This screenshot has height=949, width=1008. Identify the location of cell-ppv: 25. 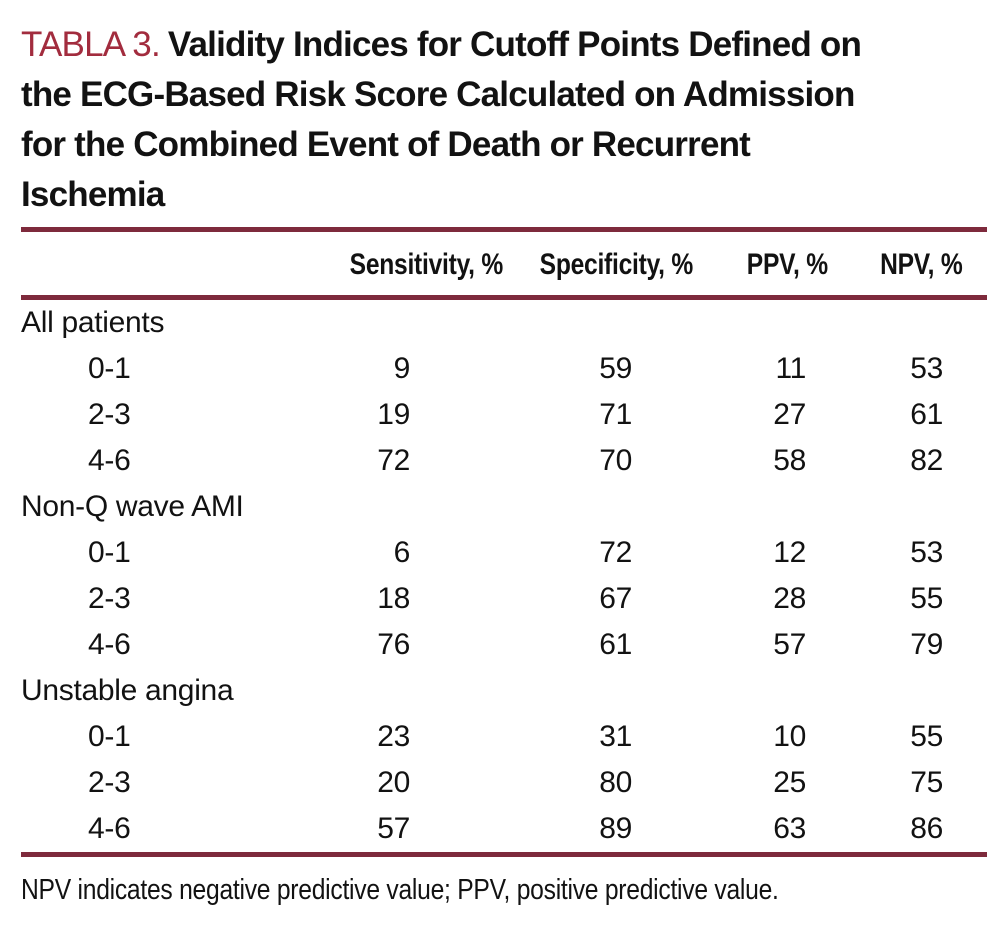
(789, 782).